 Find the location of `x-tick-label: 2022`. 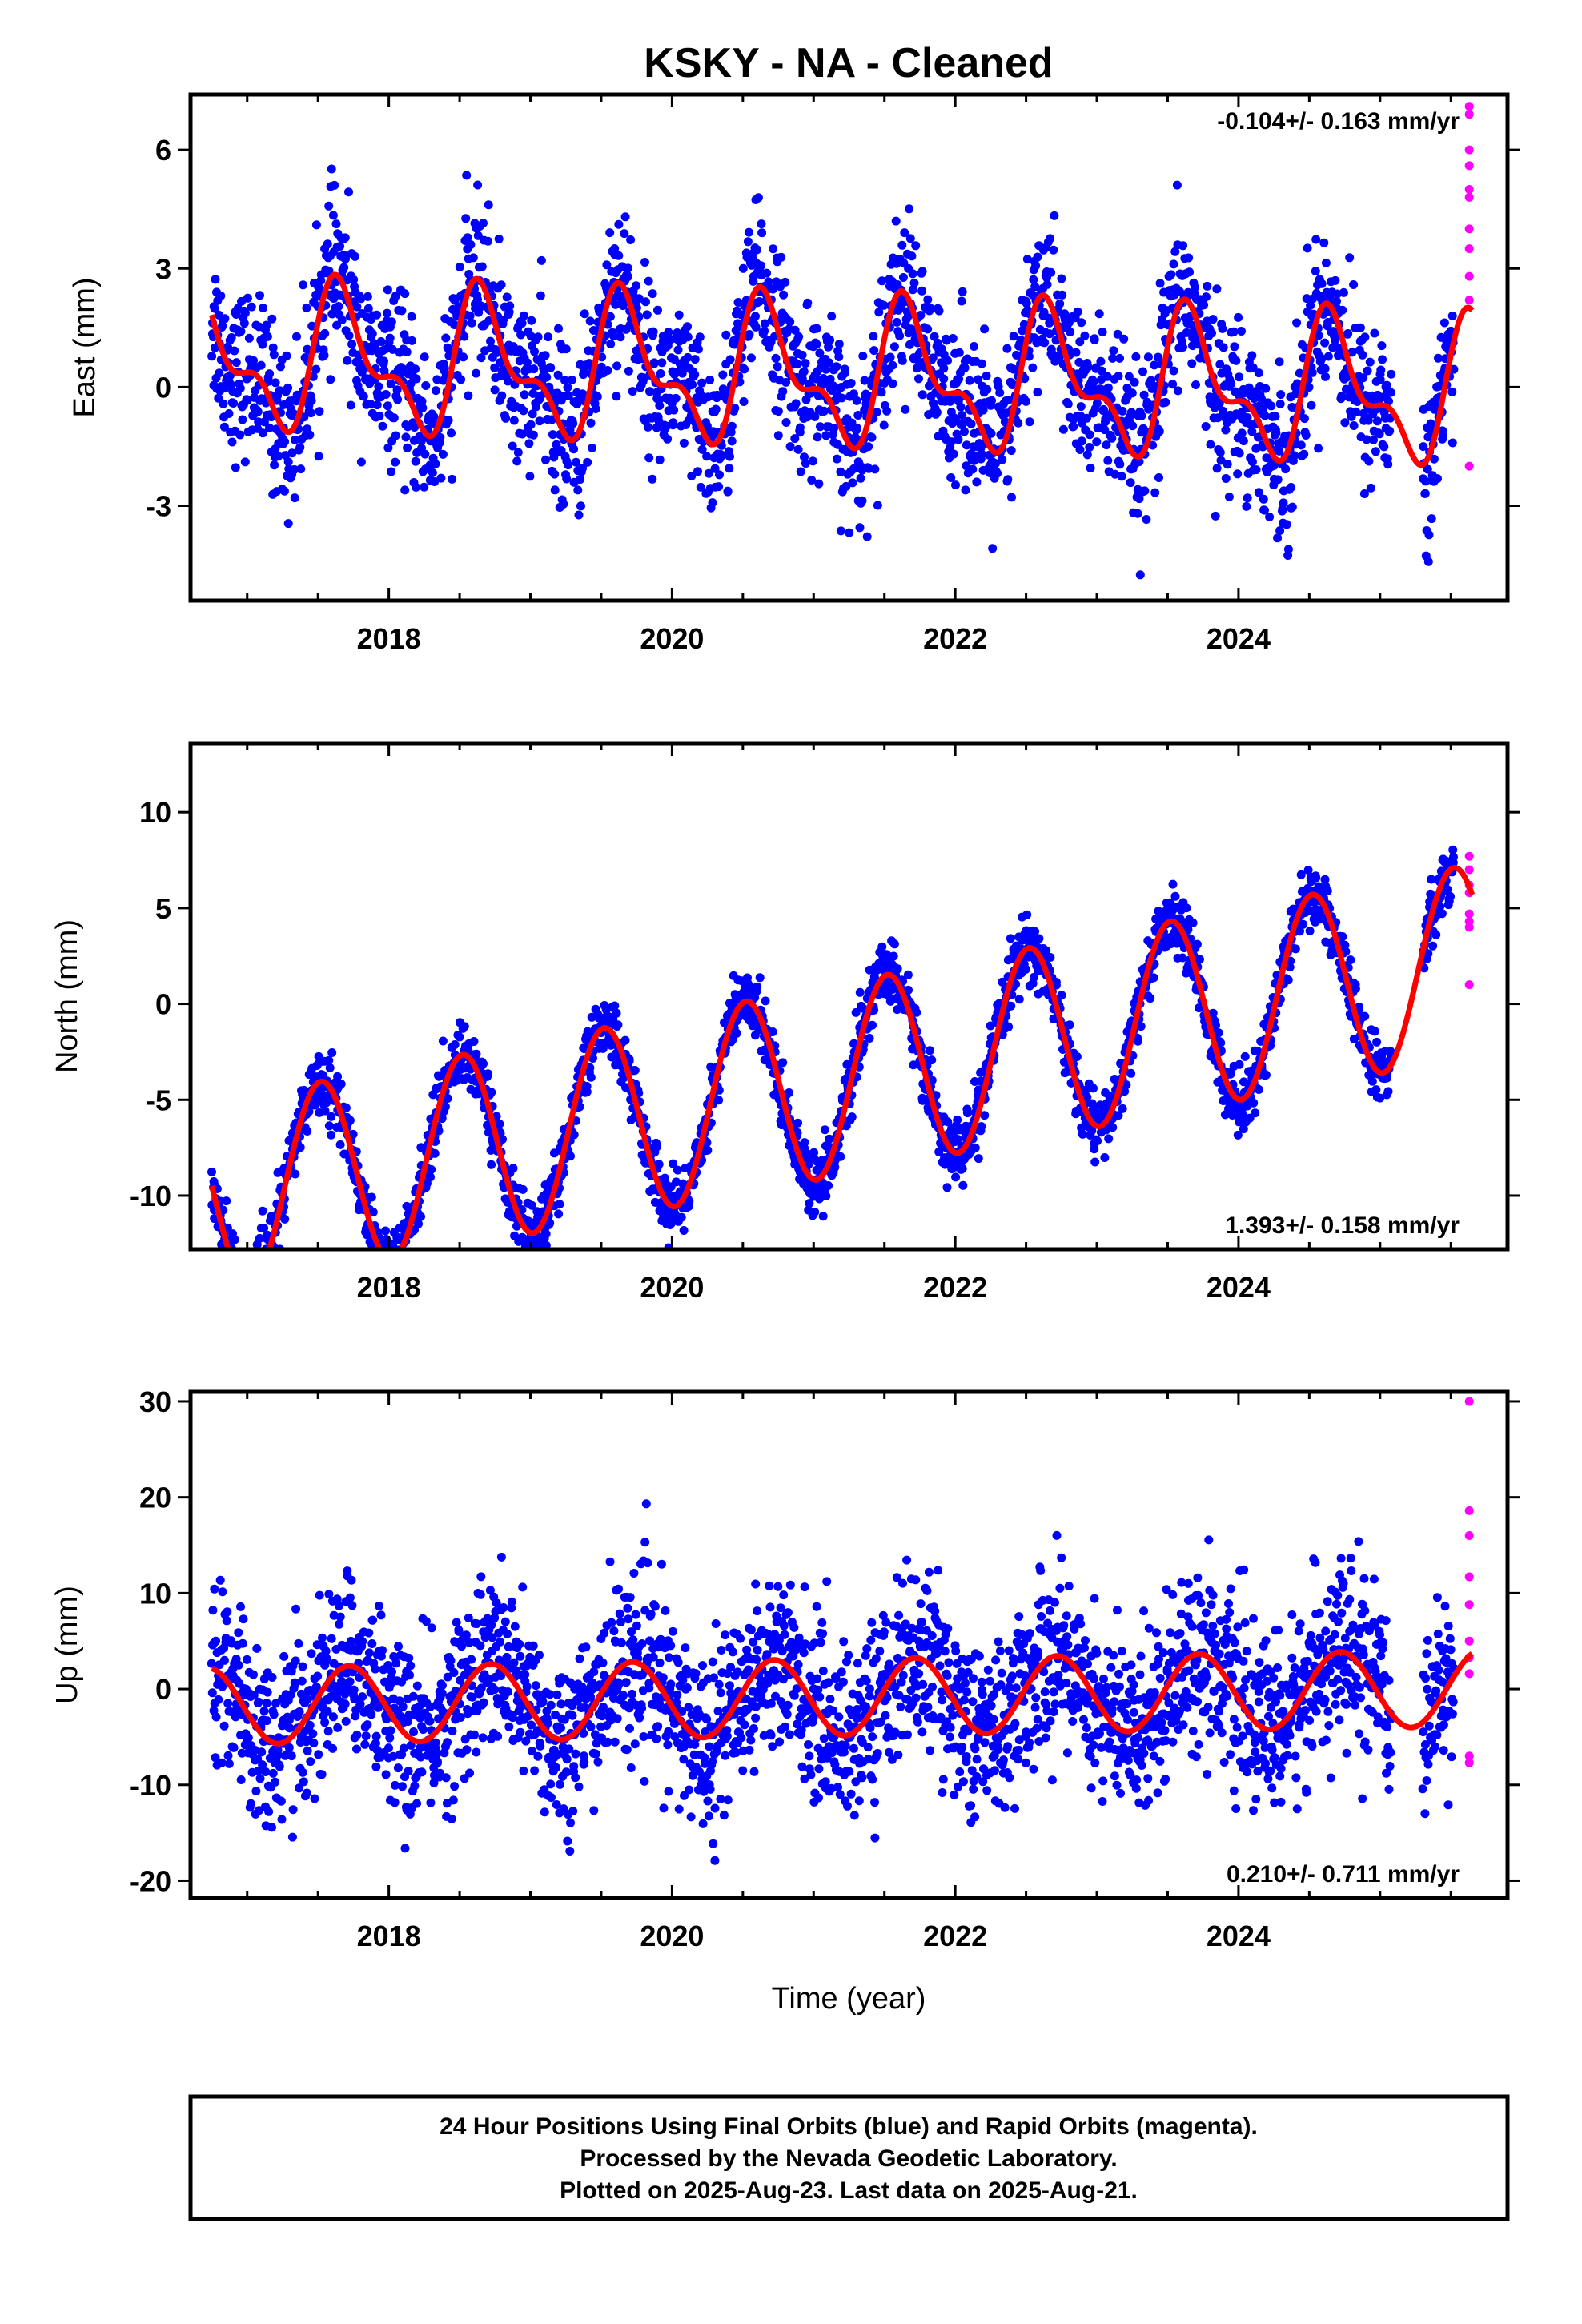

x-tick-label: 2022 is located at coordinates (955, 638).